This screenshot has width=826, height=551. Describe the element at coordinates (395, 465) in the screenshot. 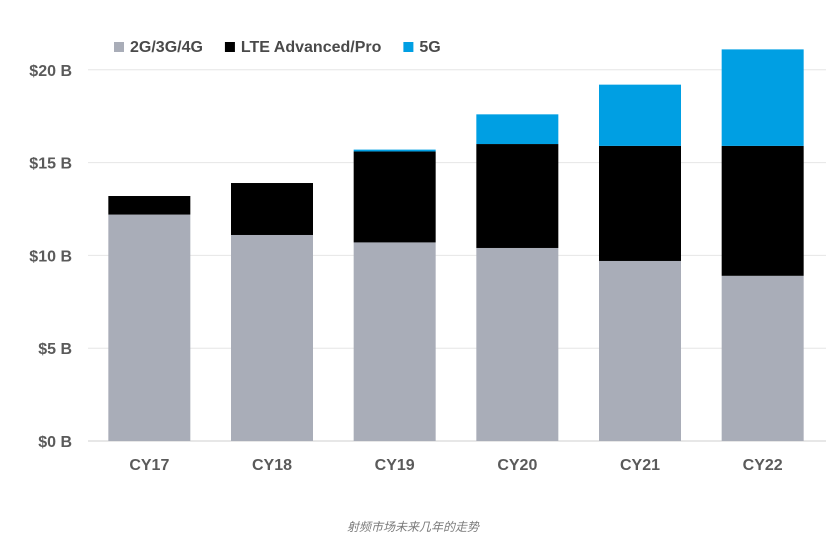

I see `x-tick-label: CY19` at that location.